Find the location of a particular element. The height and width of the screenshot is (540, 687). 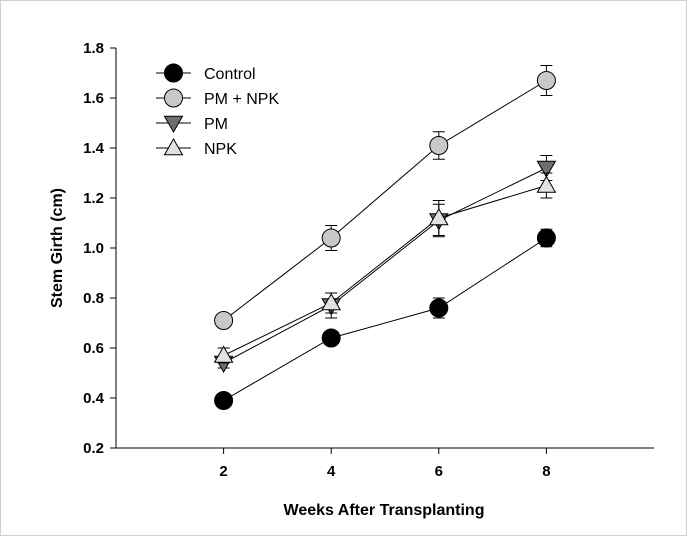

legend-label: Control is located at coordinates (230, 74).